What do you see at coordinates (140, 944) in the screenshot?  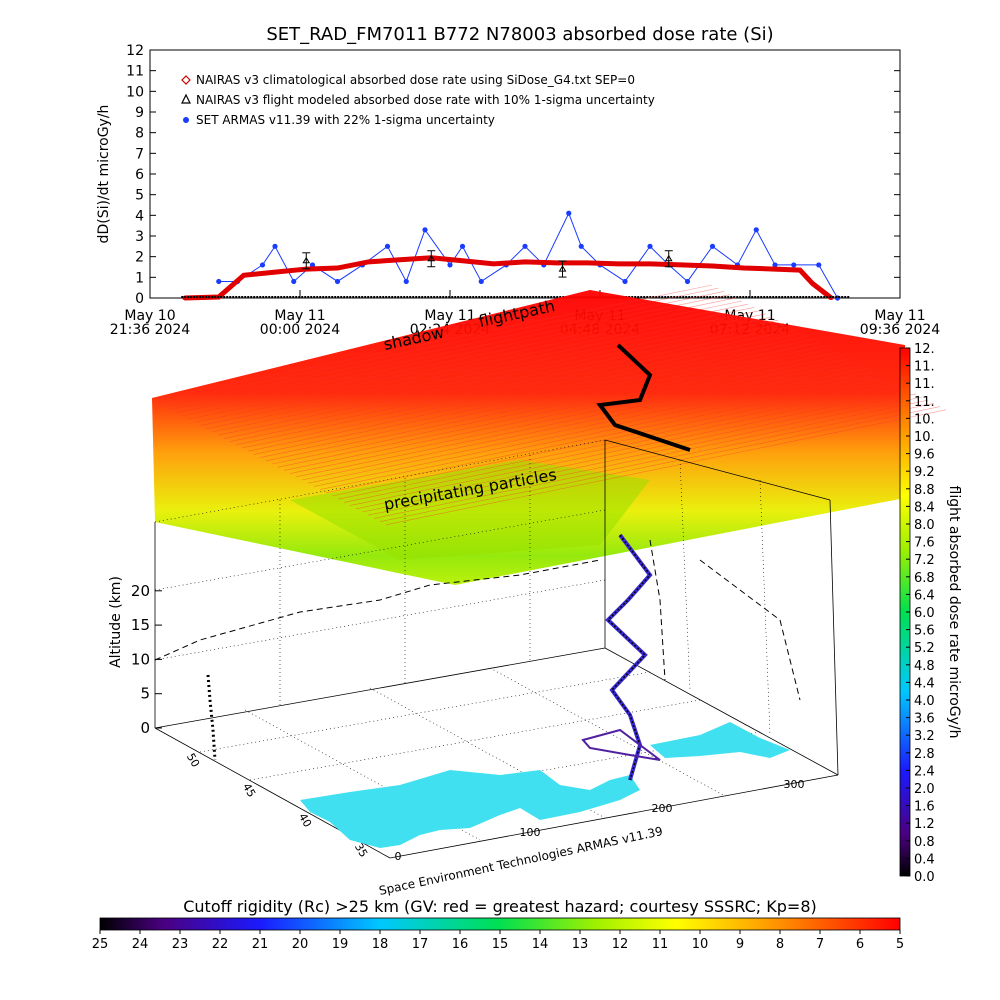 I see `cutoff-tick-label: 24` at bounding box center [140, 944].